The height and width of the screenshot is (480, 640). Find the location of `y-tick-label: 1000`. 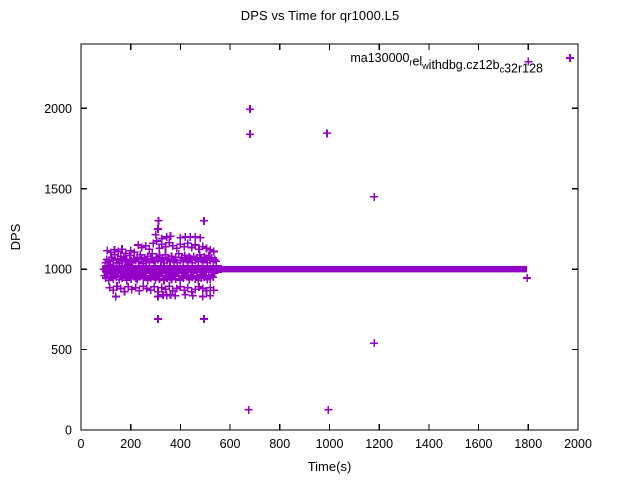

y-tick-label: 1000 is located at coordinates (58, 270).